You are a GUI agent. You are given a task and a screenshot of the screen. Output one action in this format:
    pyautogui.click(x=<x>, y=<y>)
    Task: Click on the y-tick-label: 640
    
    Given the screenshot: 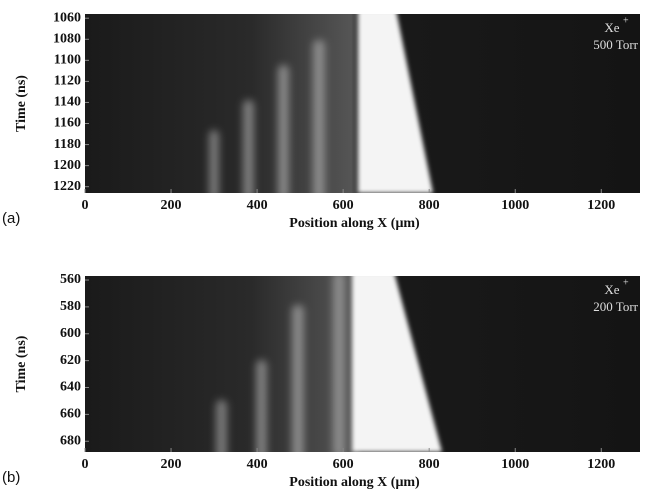 What is the action you would take?
    pyautogui.click(x=70, y=387)
    